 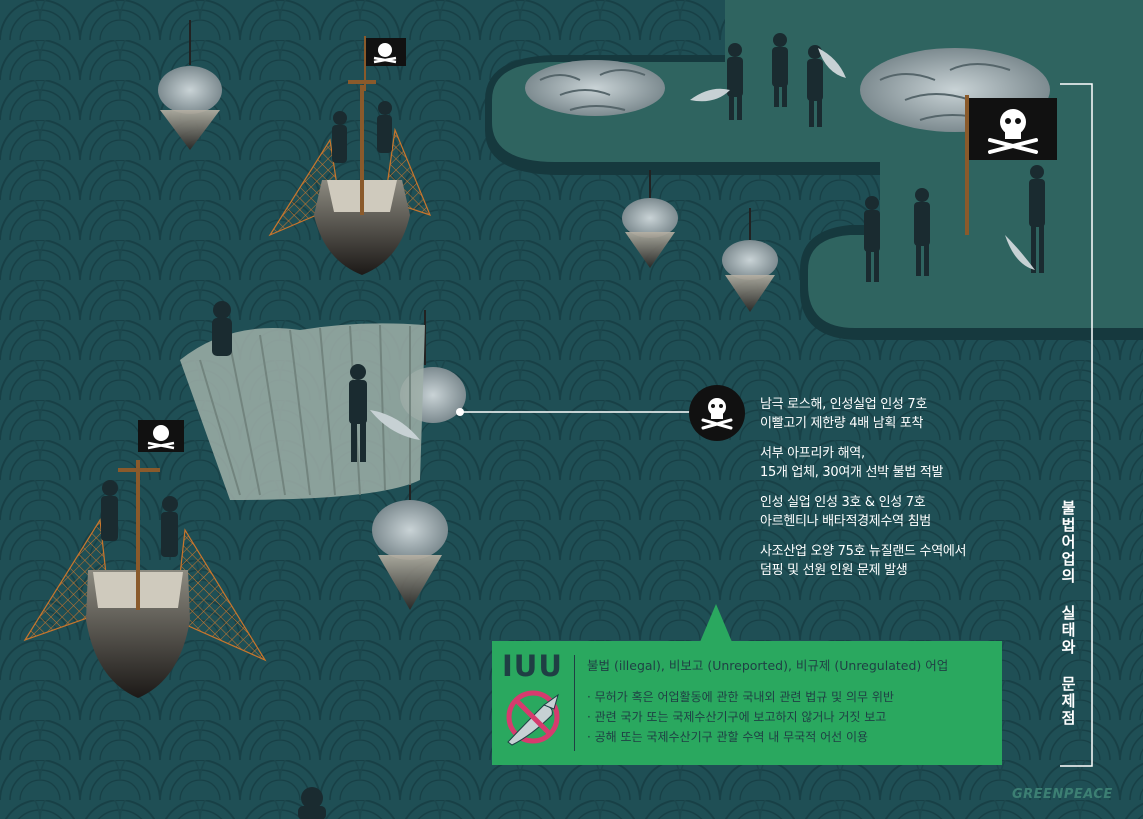 I want to click on fact-line: 서부 아프리카 해역,, so click(x=812, y=453).